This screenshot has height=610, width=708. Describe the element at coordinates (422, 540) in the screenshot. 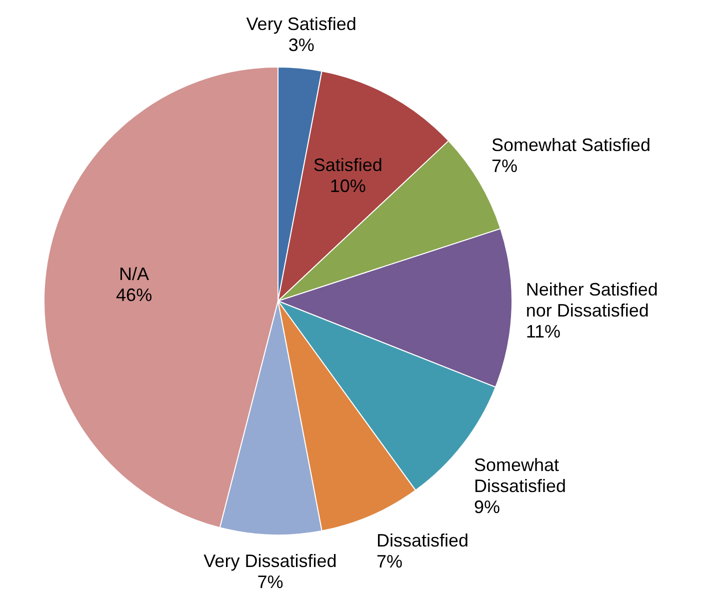

I see `slice-label: Dissatisfied` at that location.